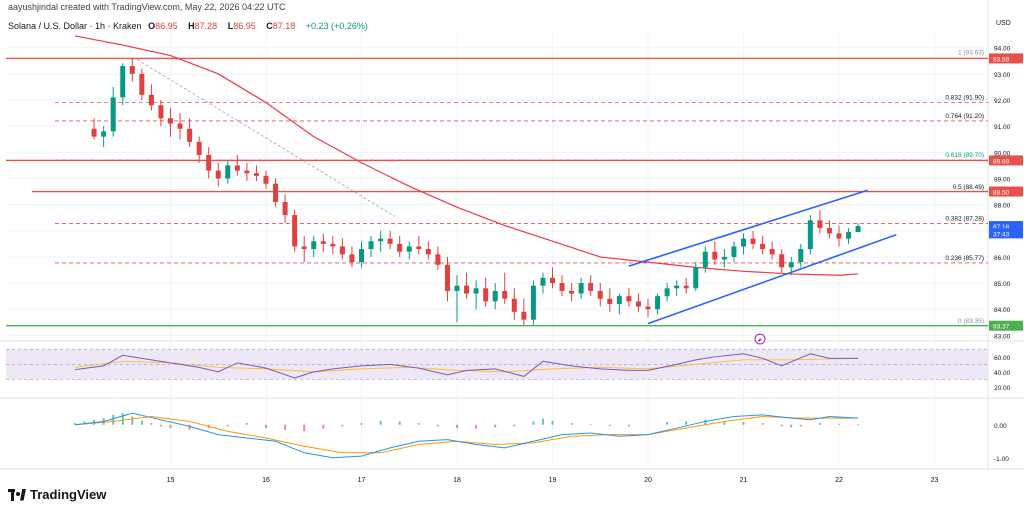 This screenshot has height=512, width=1024. Describe the element at coordinates (1002, 127) in the screenshot. I see `price-tick-label: 91.00` at that location.